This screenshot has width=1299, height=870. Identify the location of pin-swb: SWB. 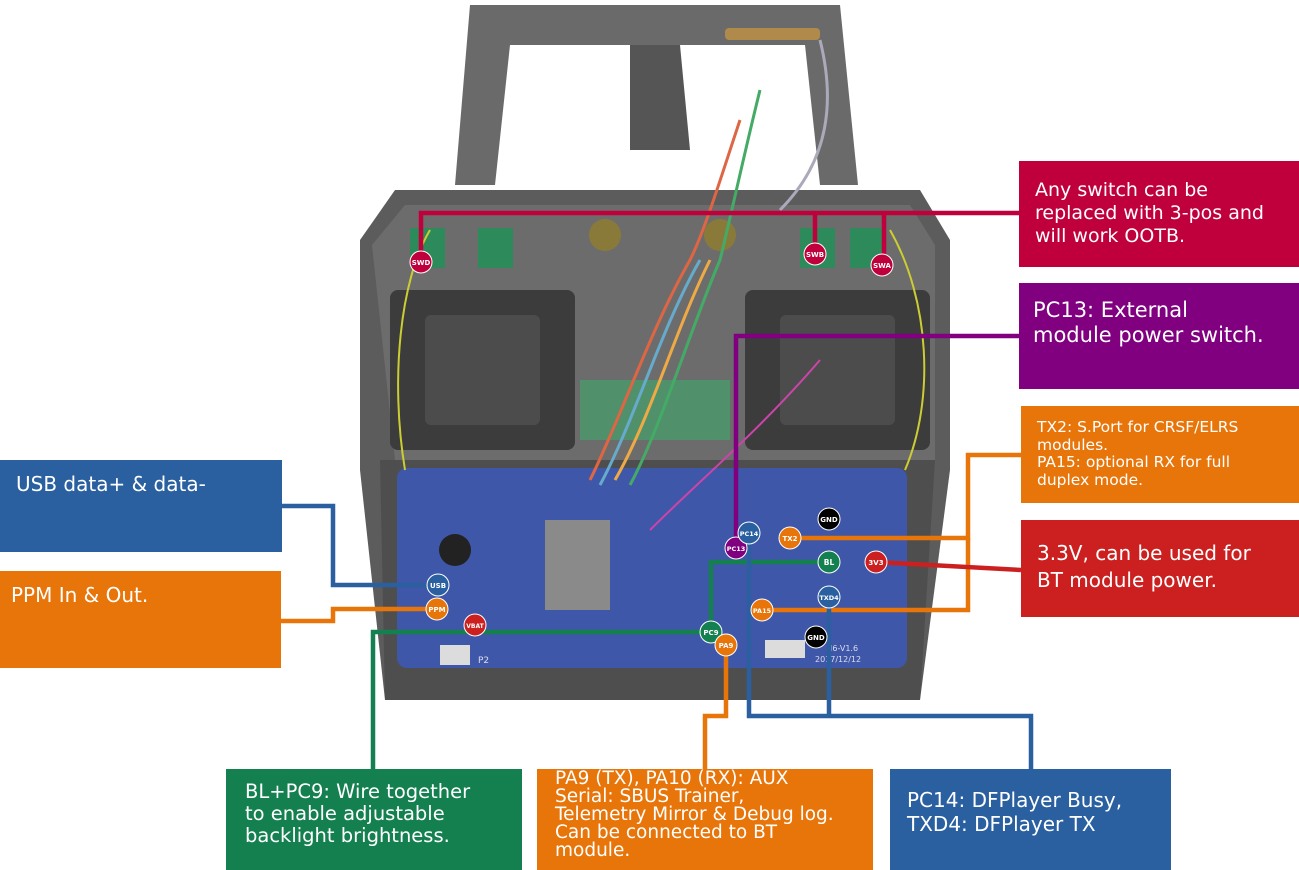
(815, 254).